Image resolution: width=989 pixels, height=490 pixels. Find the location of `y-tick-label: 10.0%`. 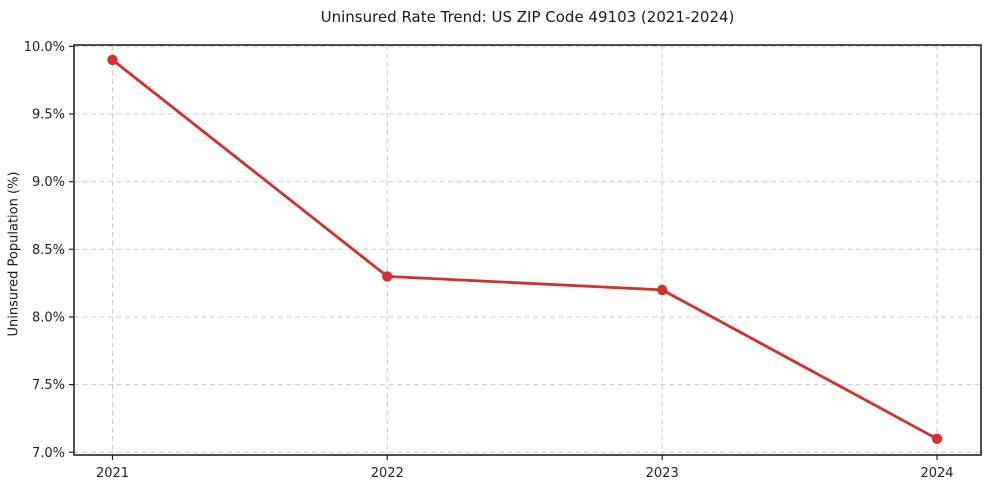

y-tick-label: 10.0% is located at coordinates (44, 47).